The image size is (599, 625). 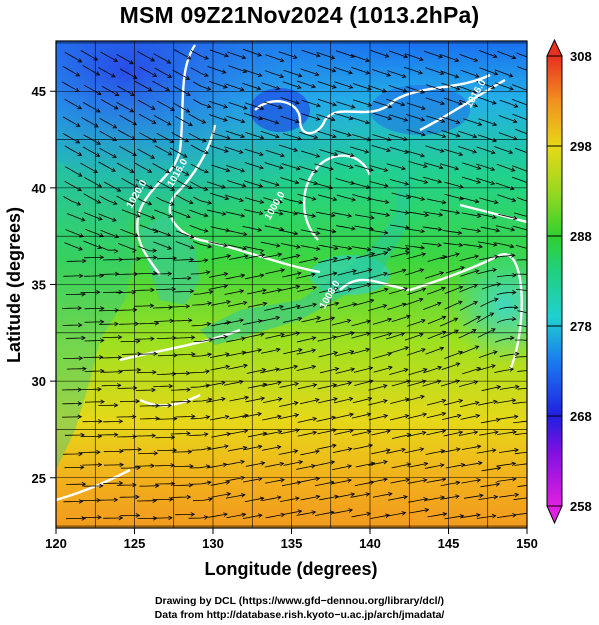 I want to click on x-tick-label: 135, so click(x=292, y=543).